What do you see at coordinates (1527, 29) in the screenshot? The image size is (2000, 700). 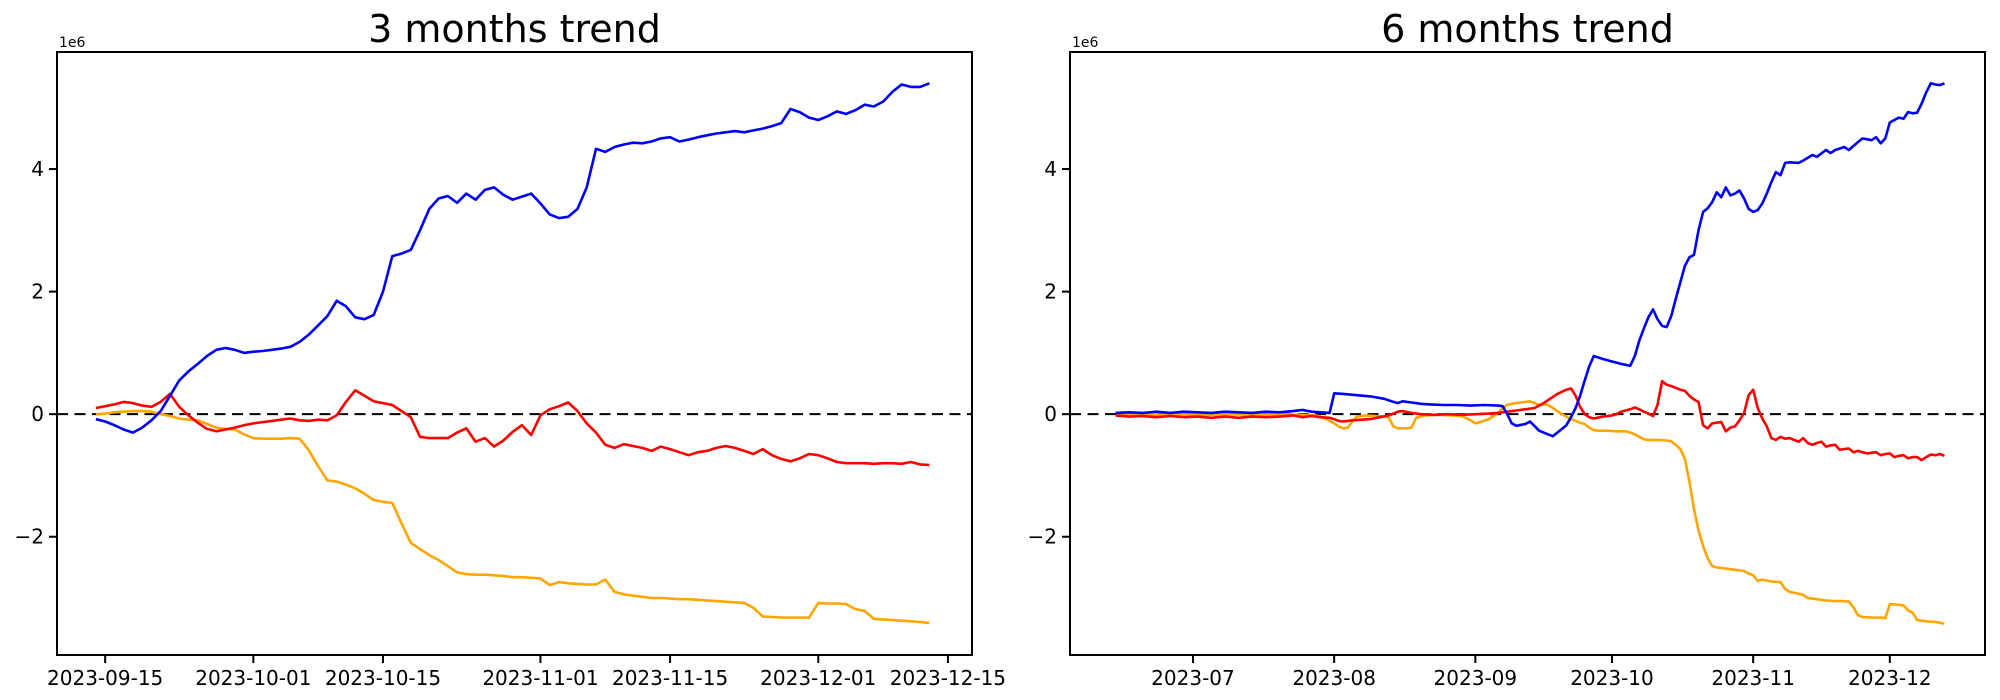 I see `chart-title: 6 months trend` at bounding box center [1527, 29].